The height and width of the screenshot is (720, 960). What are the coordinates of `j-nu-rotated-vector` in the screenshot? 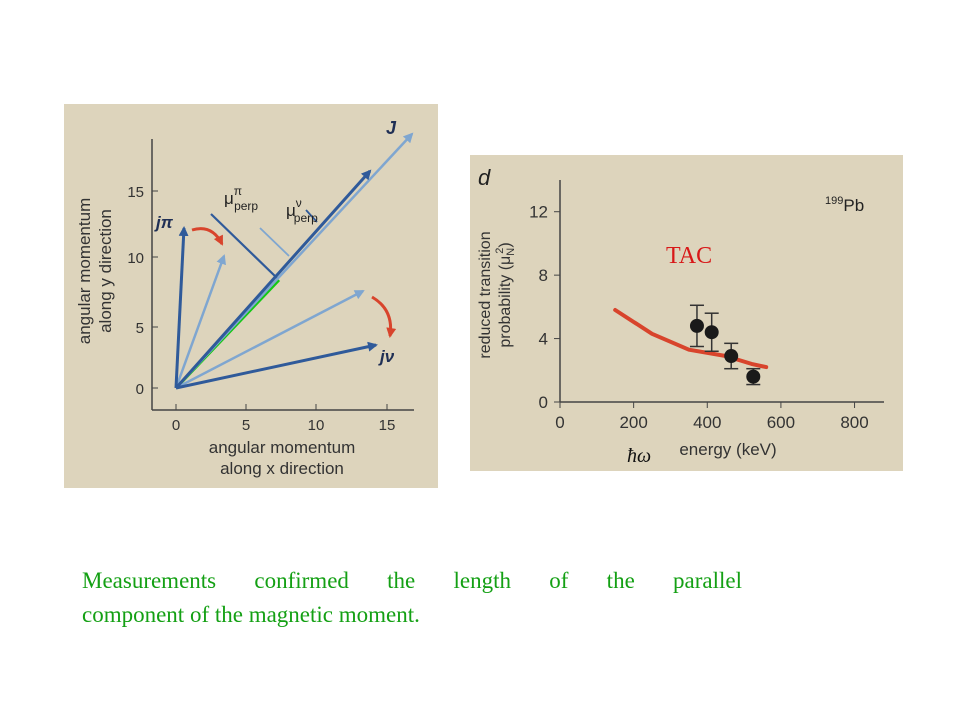 It's located at (270, 339).